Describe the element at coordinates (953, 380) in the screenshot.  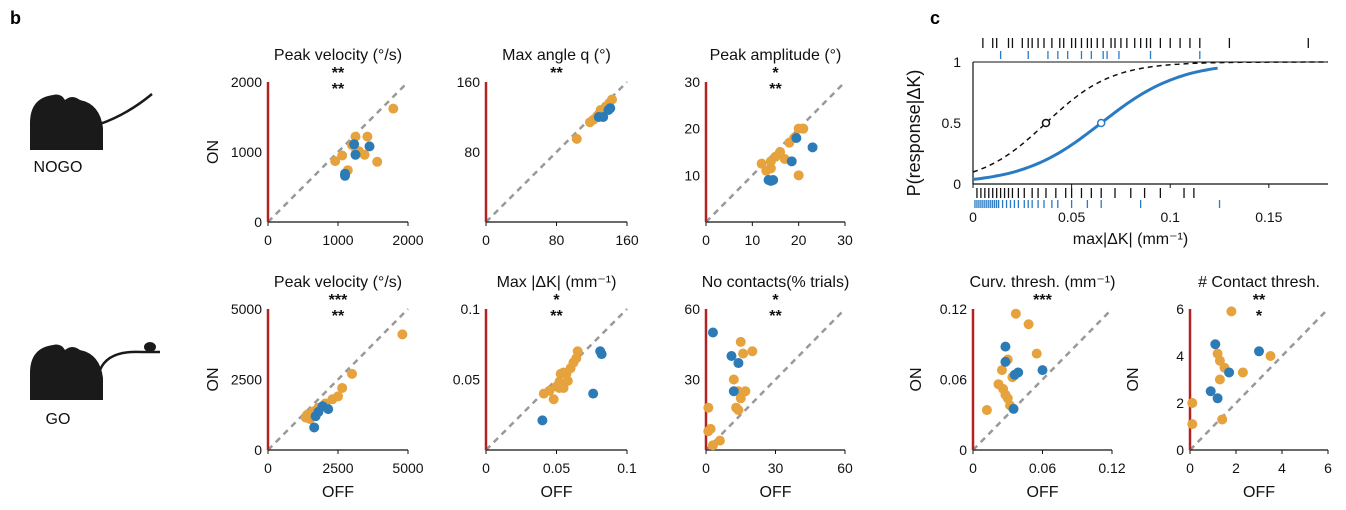
I see `y-tick-label: 0.06` at that location.